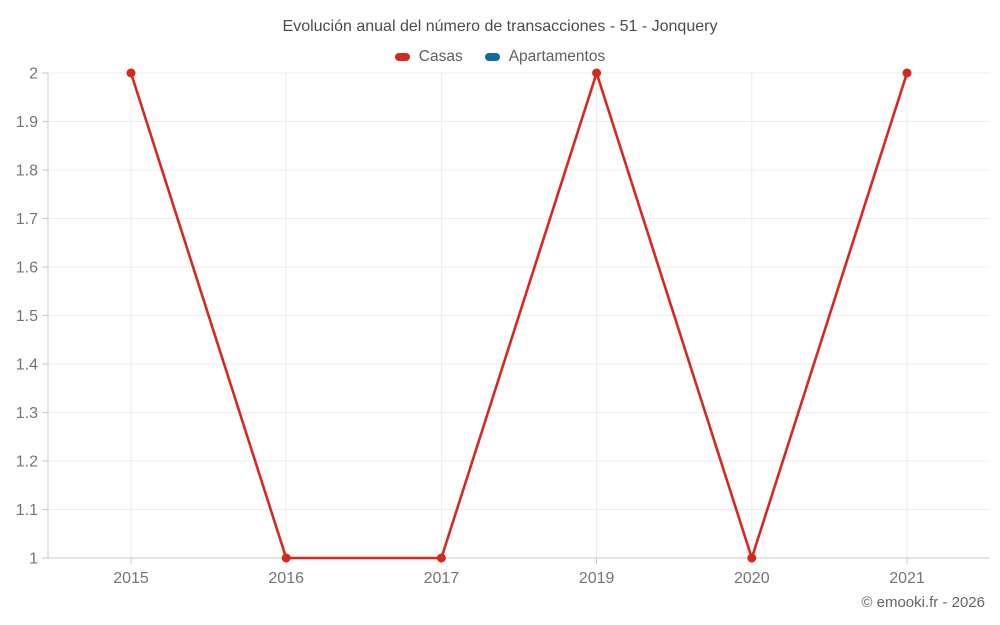 The height and width of the screenshot is (625, 1000). I want to click on legend-swatch-apartamentos-icon, so click(492, 57).